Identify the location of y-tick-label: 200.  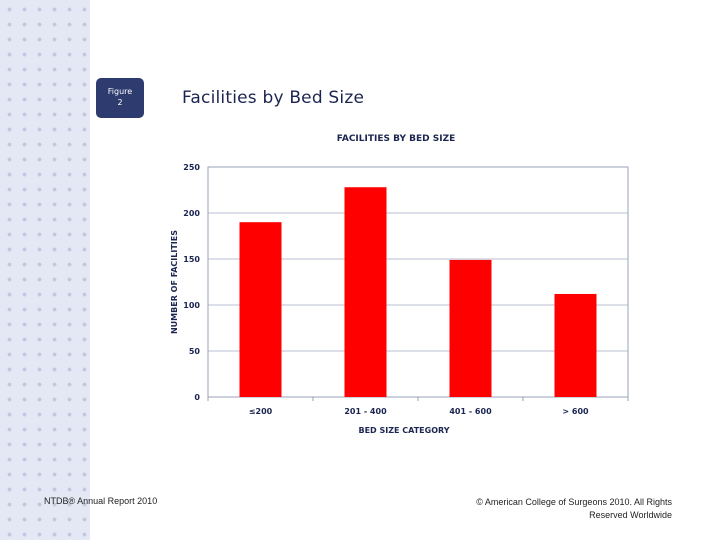
(191, 213).